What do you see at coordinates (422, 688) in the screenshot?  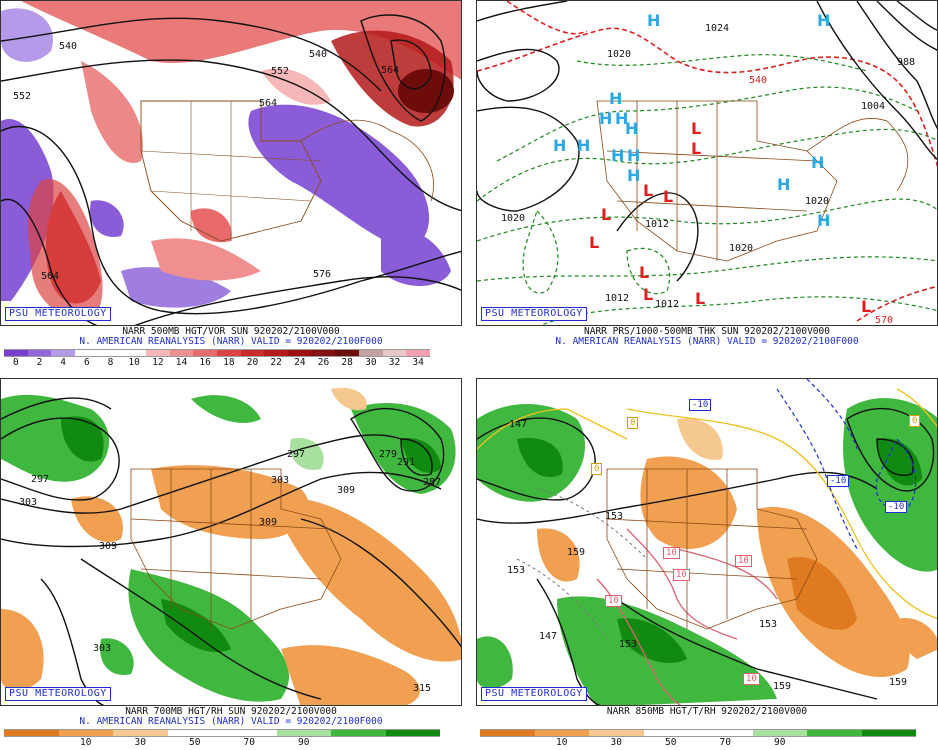 I see `map-label: 315` at bounding box center [422, 688].